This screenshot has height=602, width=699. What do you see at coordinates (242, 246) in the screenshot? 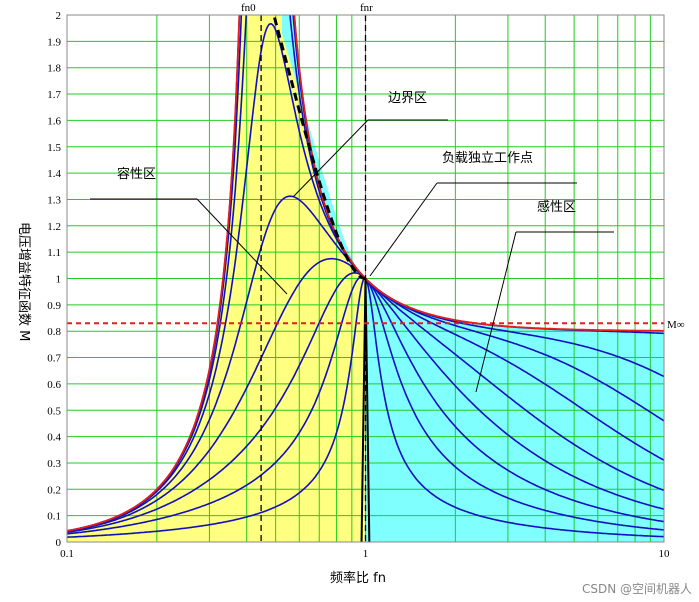
I see `leader-capacitive` at bounding box center [242, 246].